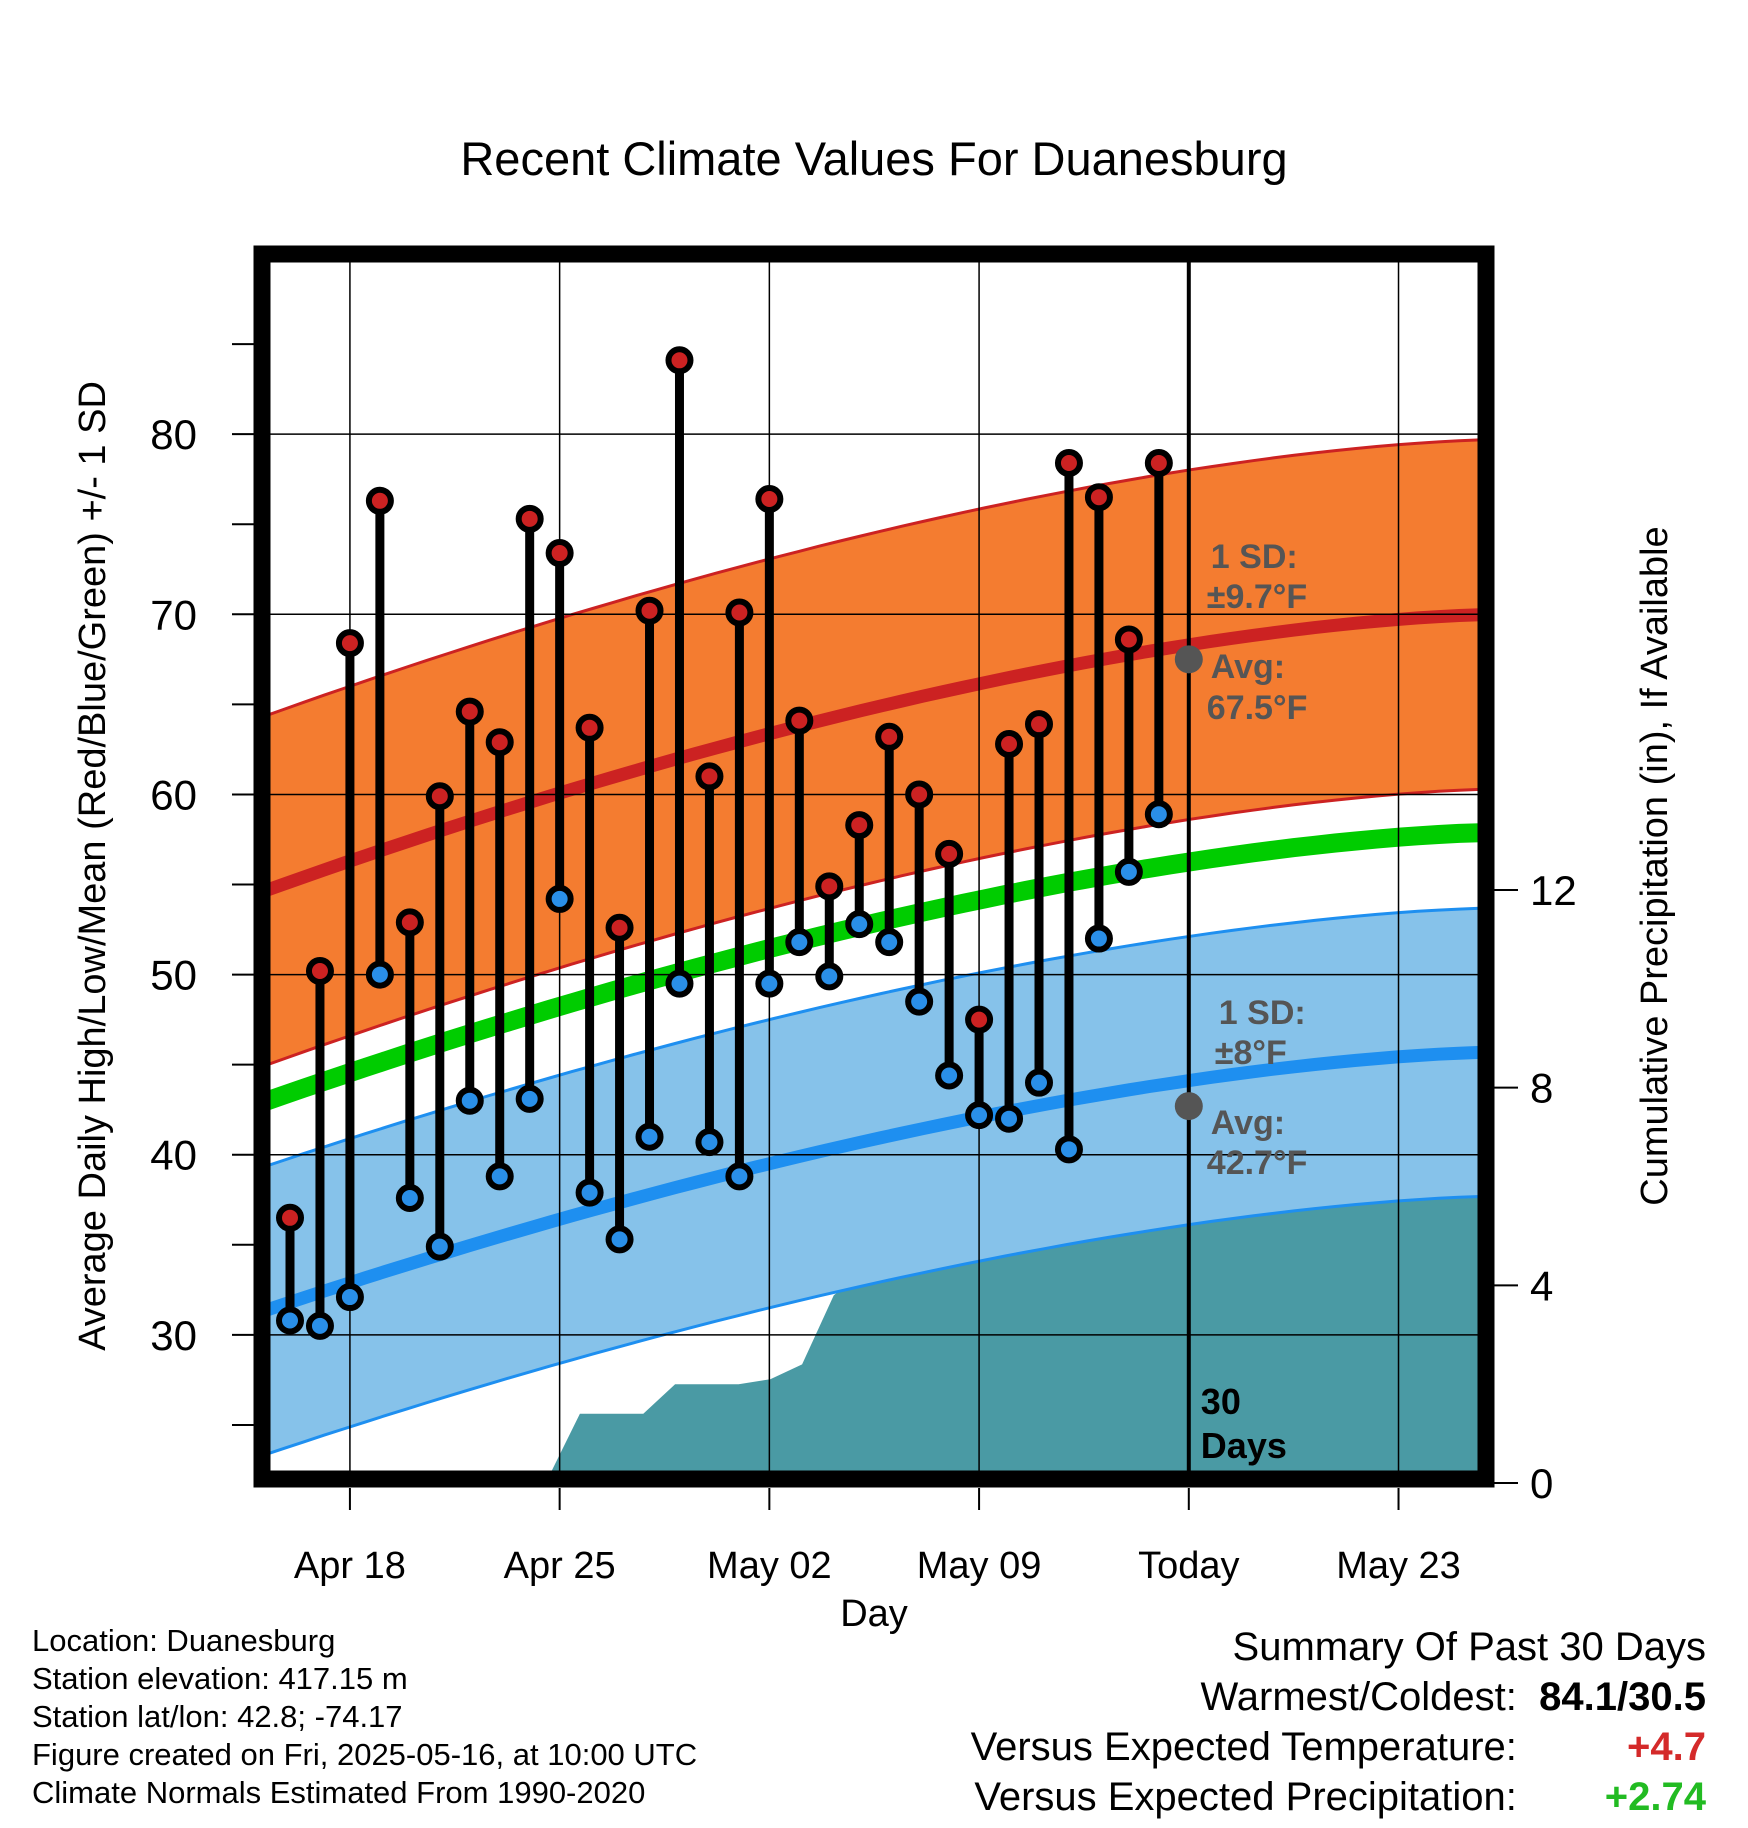  What do you see at coordinates (1666, 1747) in the screenshot?
I see `temp-value: +4.7` at bounding box center [1666, 1747].